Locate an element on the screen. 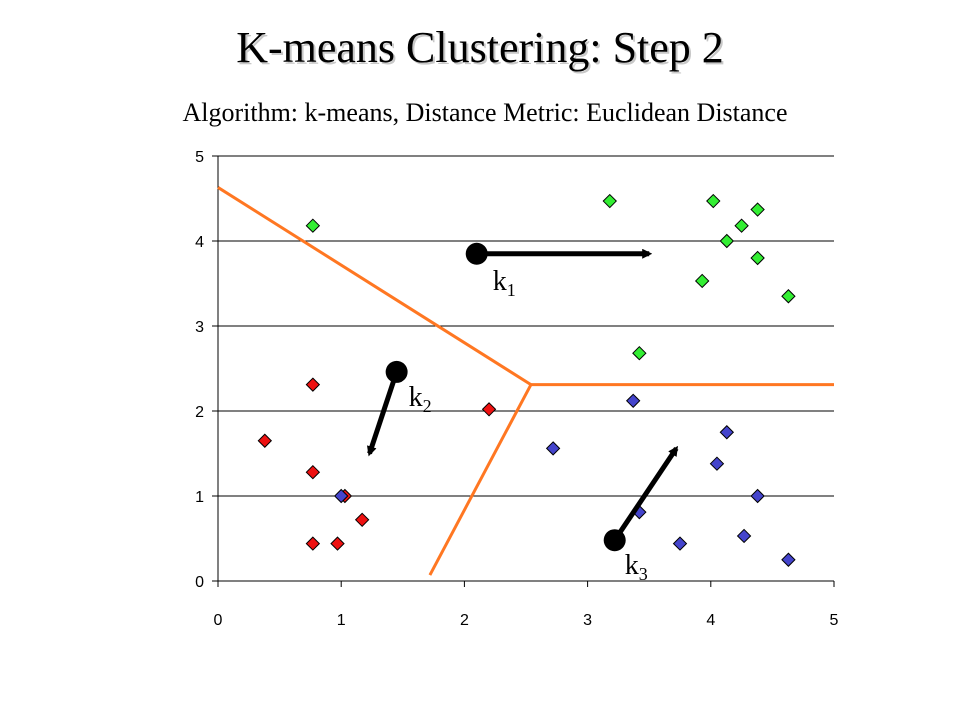 This screenshot has height=720, width=960. x-tick-label: 1 is located at coordinates (341, 620).